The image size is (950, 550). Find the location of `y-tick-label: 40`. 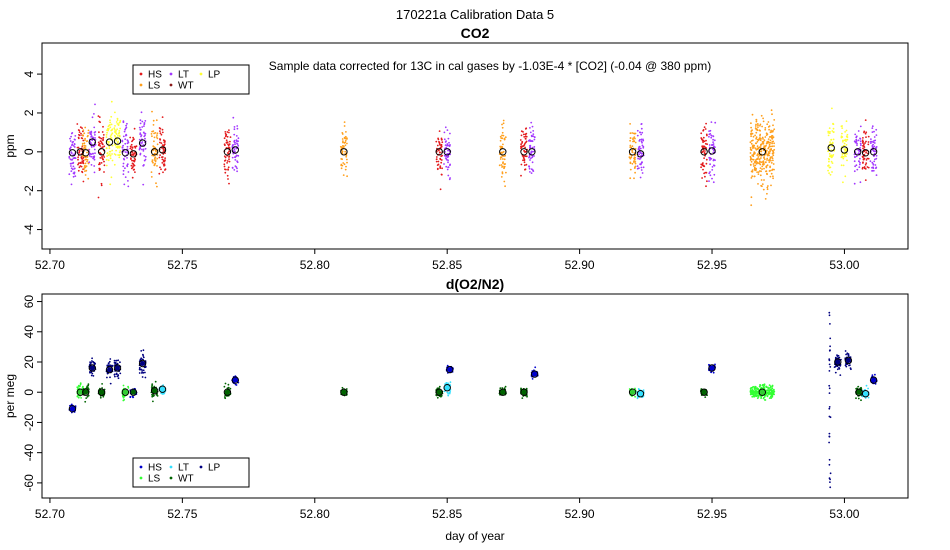

y-tick-label: 40 is located at coordinates (29, 332).